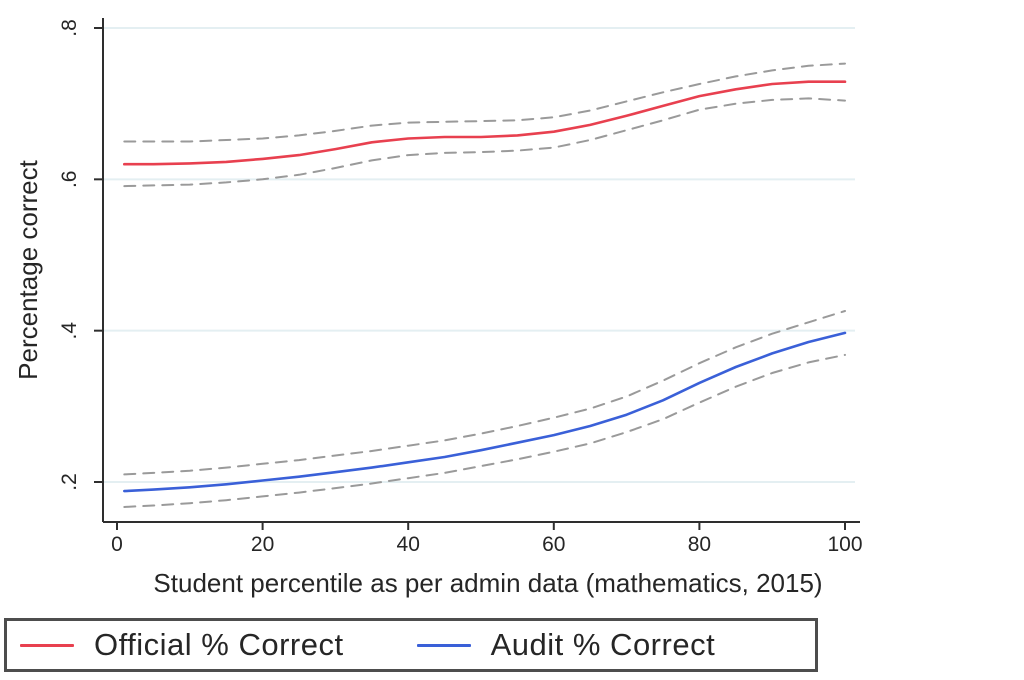  What do you see at coordinates (699, 544) in the screenshot?
I see `x-tick-label: 80` at bounding box center [699, 544].